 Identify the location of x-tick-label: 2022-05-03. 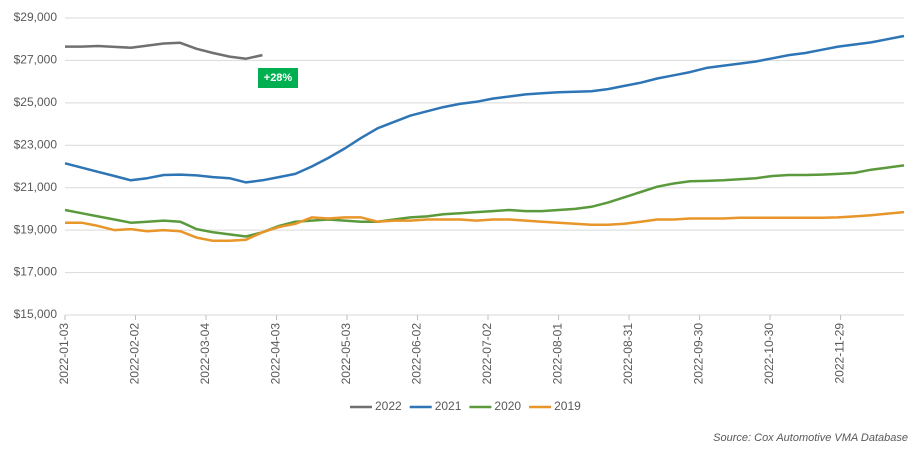
(346, 354).